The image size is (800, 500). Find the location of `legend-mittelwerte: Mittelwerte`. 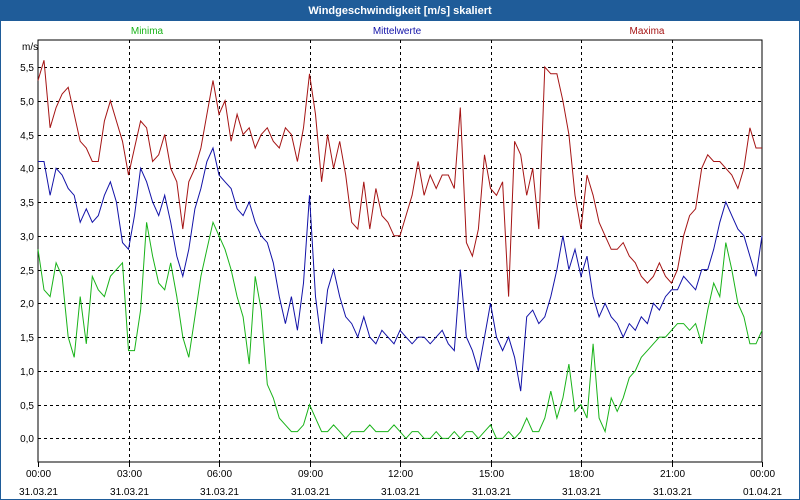

legend-mittelwerte: Mittelwerte is located at coordinates (397, 31).